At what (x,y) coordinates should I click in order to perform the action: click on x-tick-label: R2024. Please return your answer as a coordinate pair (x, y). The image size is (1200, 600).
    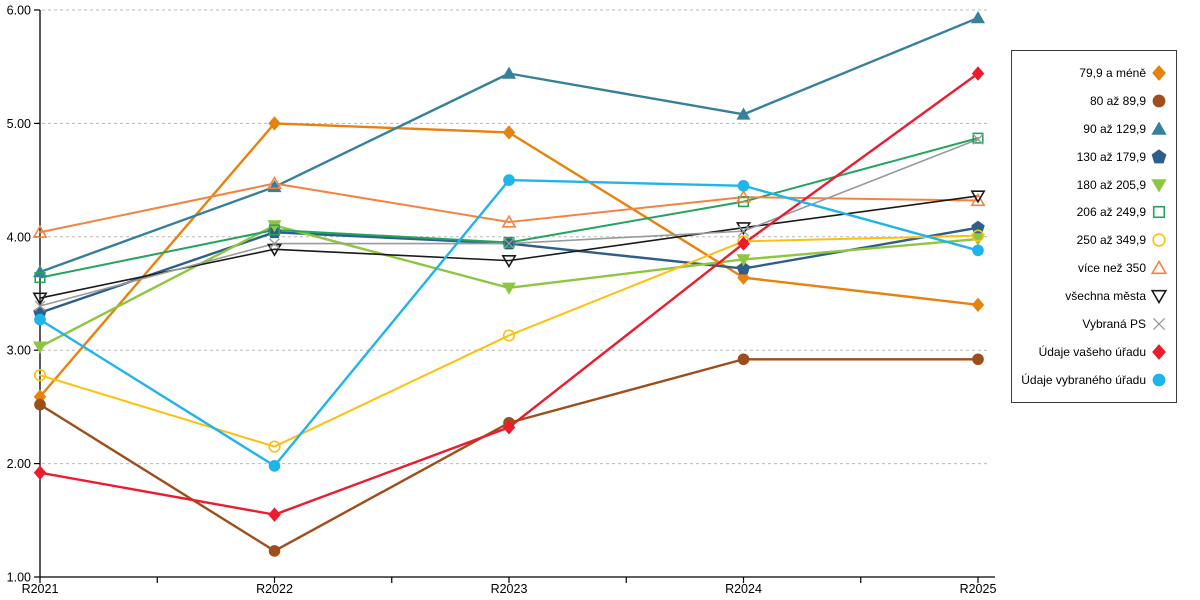
    Looking at the image, I should click on (743, 589).